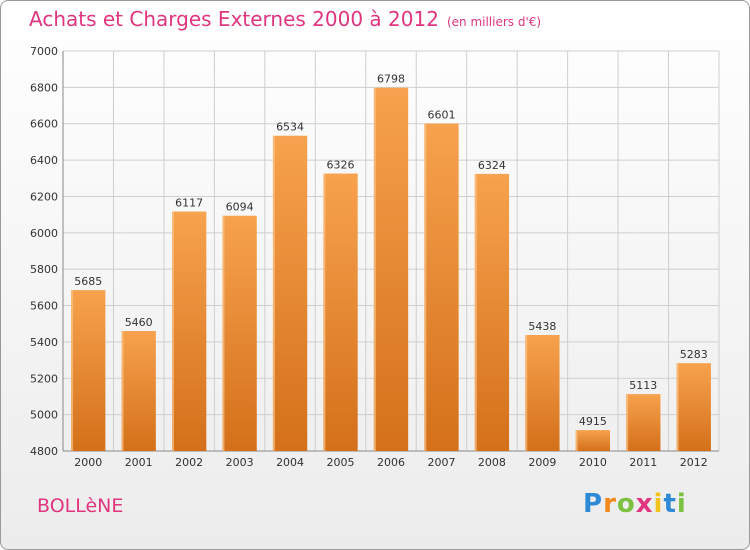 The height and width of the screenshot is (550, 750). I want to click on logo-letter: t, so click(670, 504).